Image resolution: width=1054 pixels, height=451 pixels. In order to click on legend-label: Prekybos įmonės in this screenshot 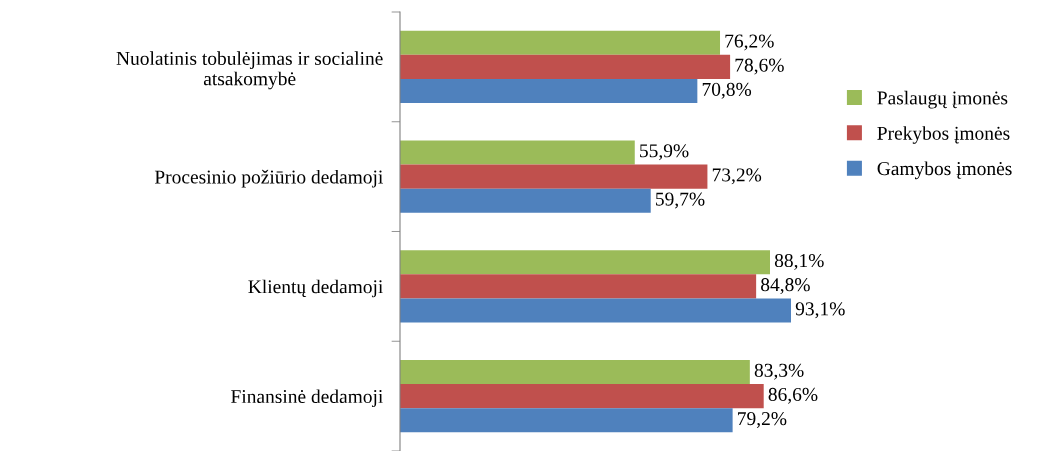, I will do `click(943, 135)`.